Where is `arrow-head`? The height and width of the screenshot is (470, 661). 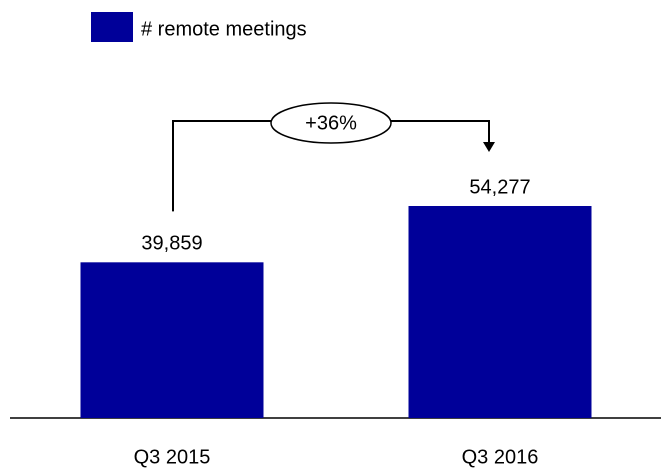 arrow-head is located at coordinates (489, 147).